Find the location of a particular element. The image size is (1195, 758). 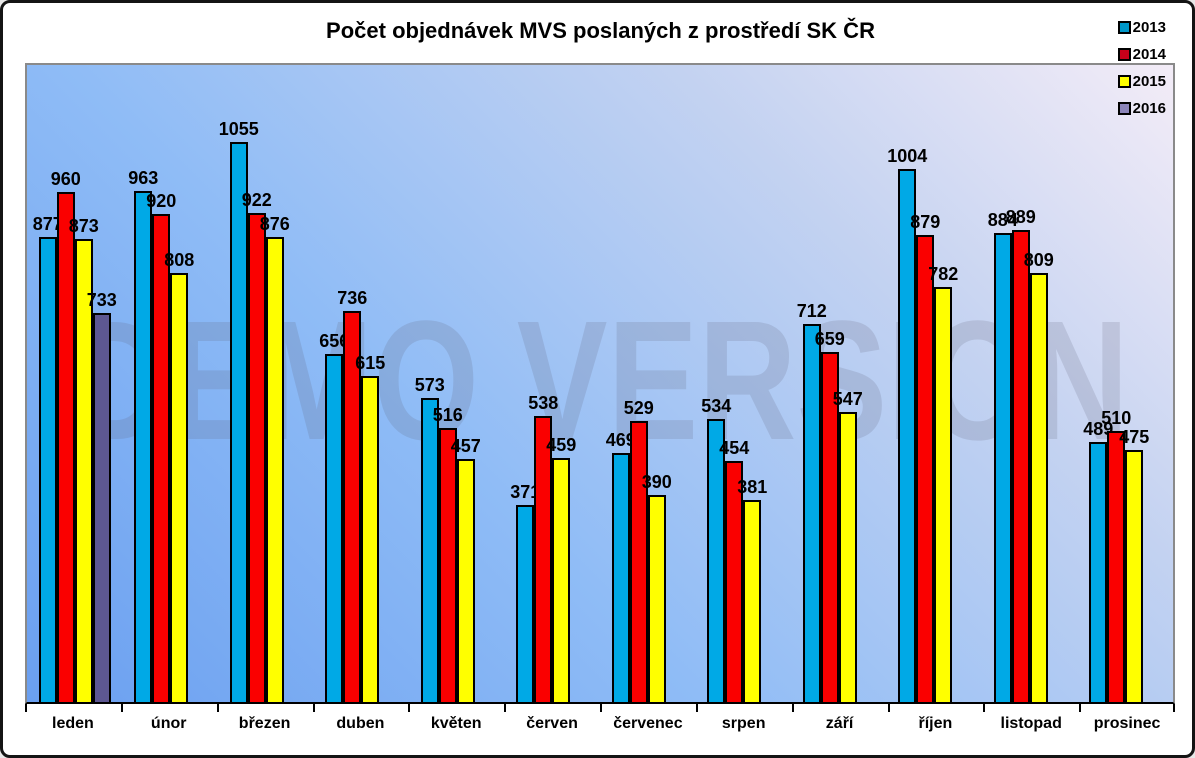

x-label-srpen: srpen is located at coordinates (743, 723).